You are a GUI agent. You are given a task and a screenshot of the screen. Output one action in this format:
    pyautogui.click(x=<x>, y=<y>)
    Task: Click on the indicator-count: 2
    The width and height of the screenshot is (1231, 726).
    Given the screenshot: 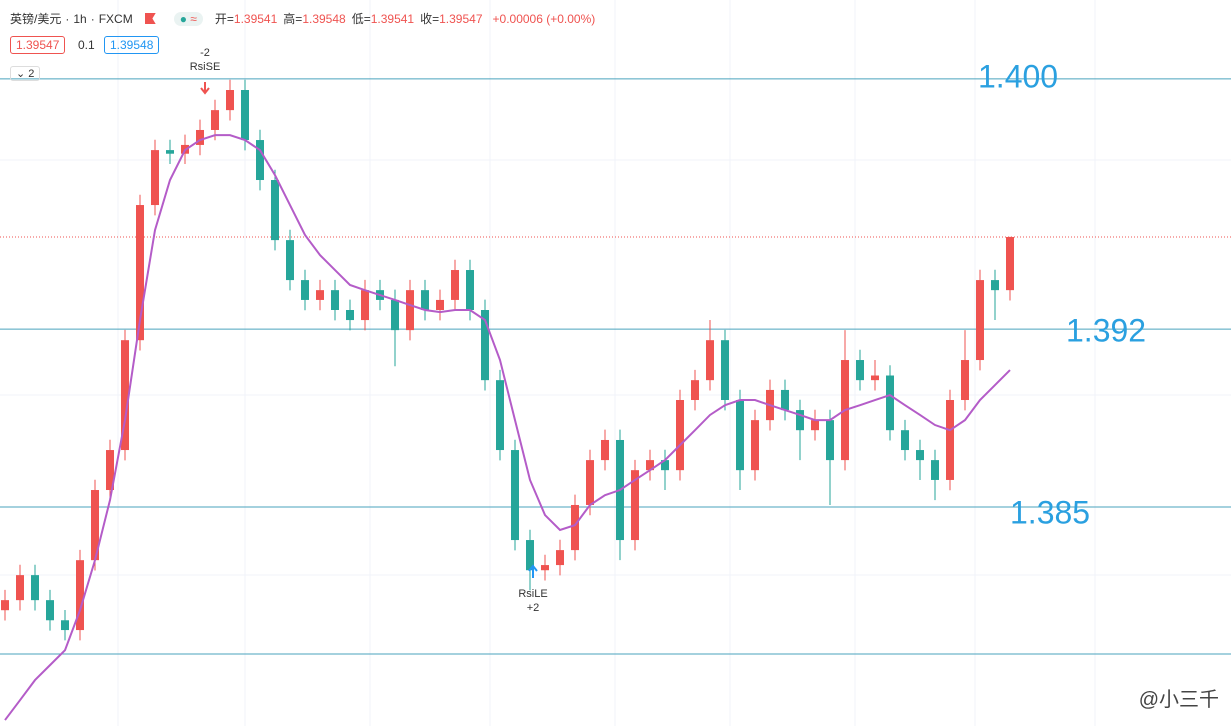 What is the action you would take?
    pyautogui.click(x=31, y=74)
    